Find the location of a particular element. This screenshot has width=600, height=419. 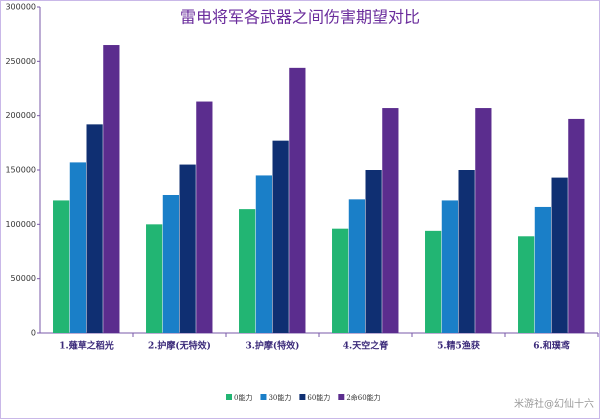

y-tick-label: 50000 is located at coordinates (23, 278).